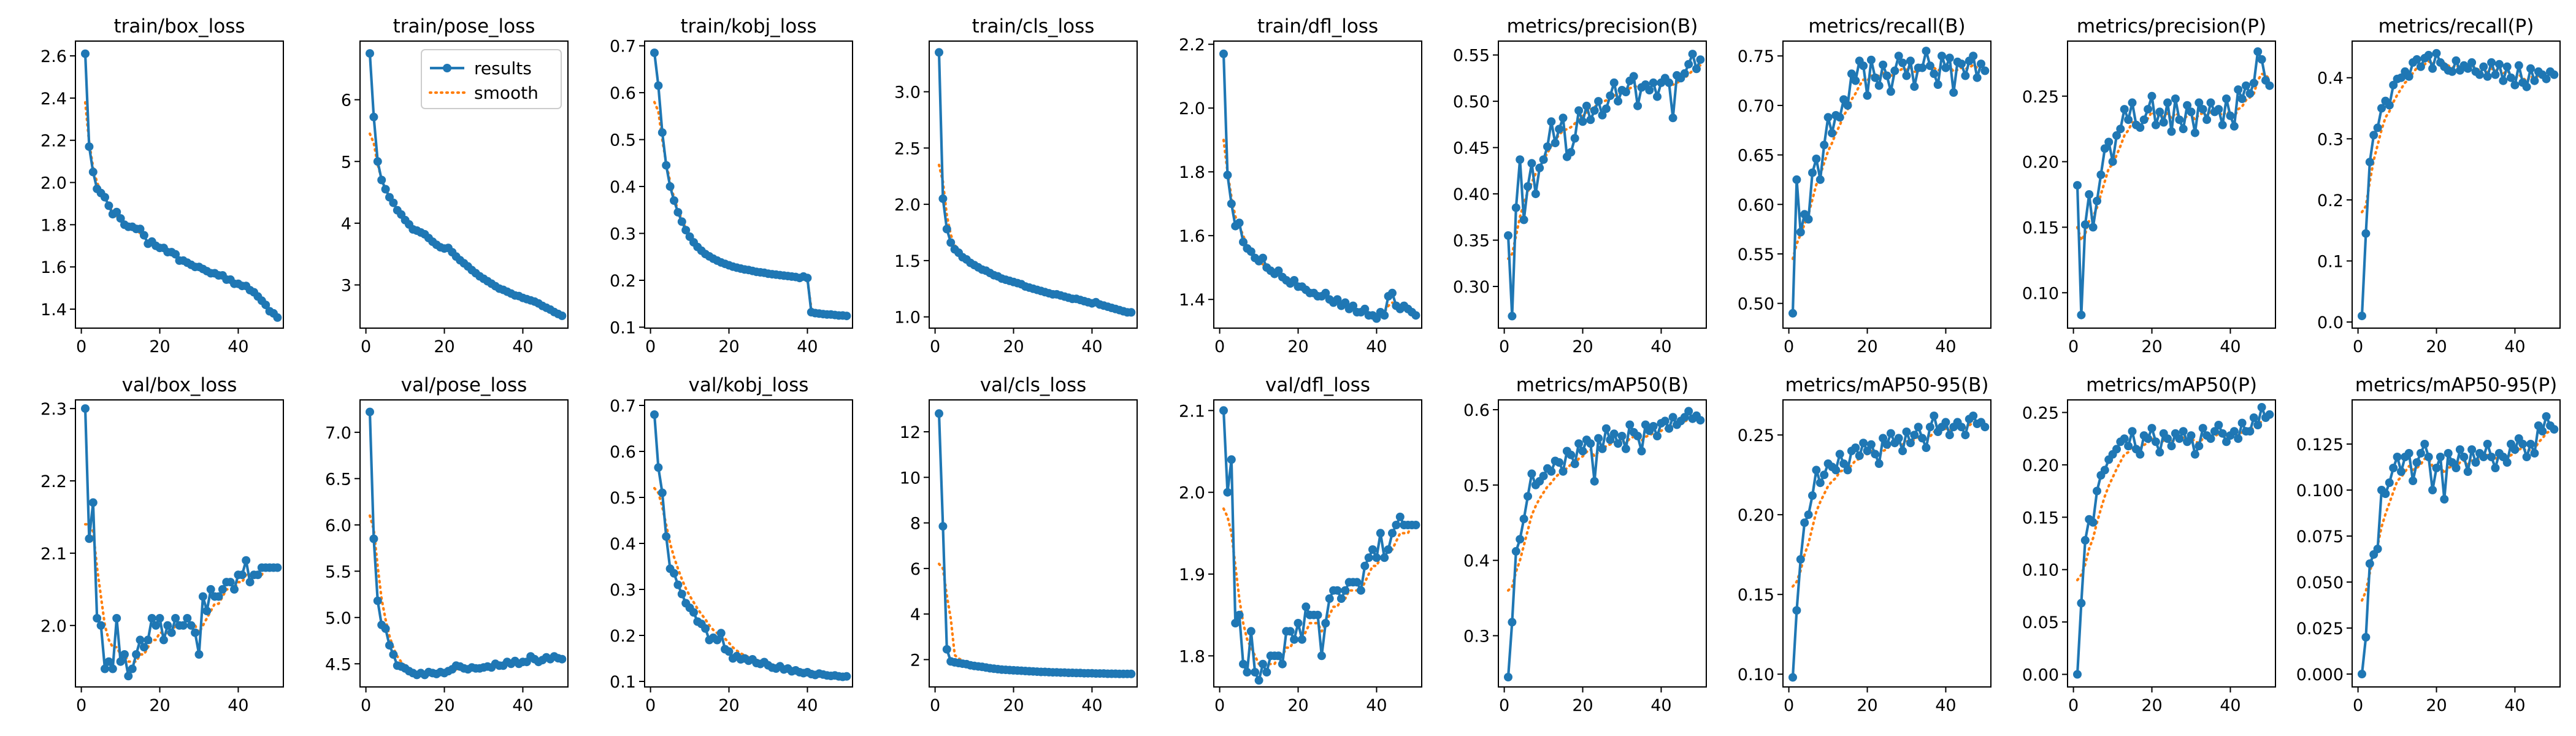 The width and height of the screenshot is (2576, 736). What do you see at coordinates (2330, 139) in the screenshot?
I see `y-tick-label: 0.3` at bounding box center [2330, 139].